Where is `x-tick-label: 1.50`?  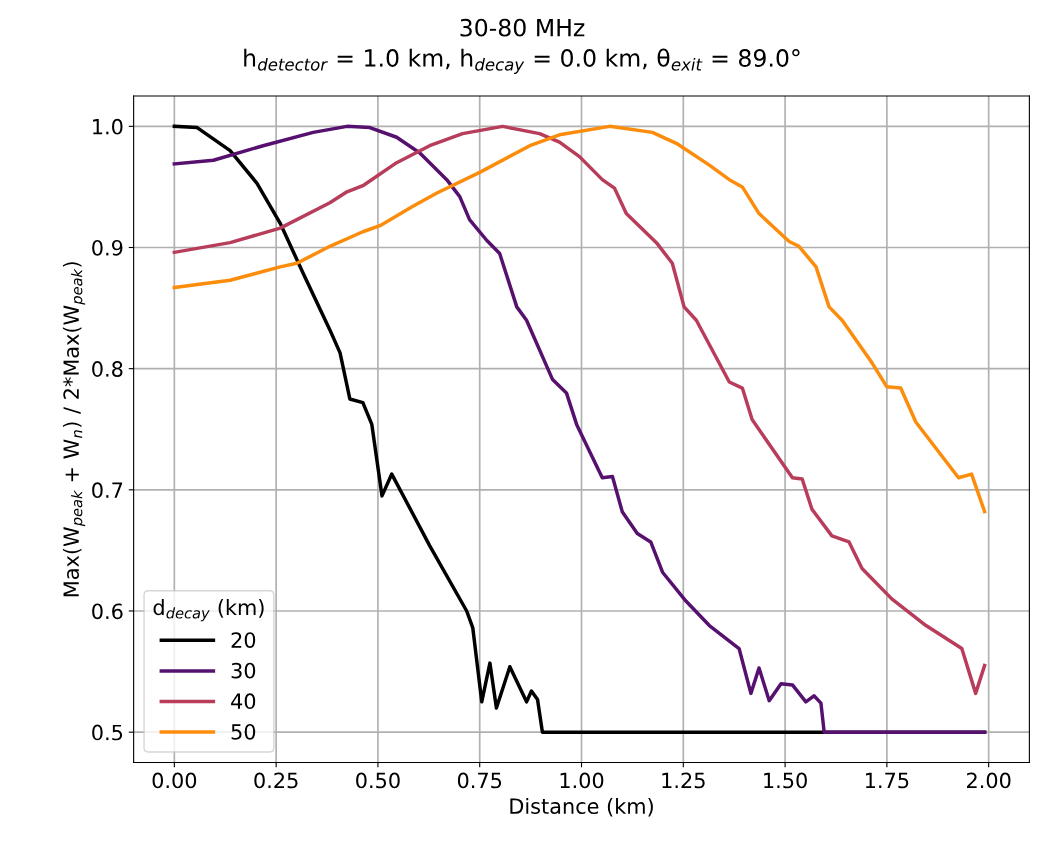
x-tick-label: 1.50 is located at coordinates (785, 780).